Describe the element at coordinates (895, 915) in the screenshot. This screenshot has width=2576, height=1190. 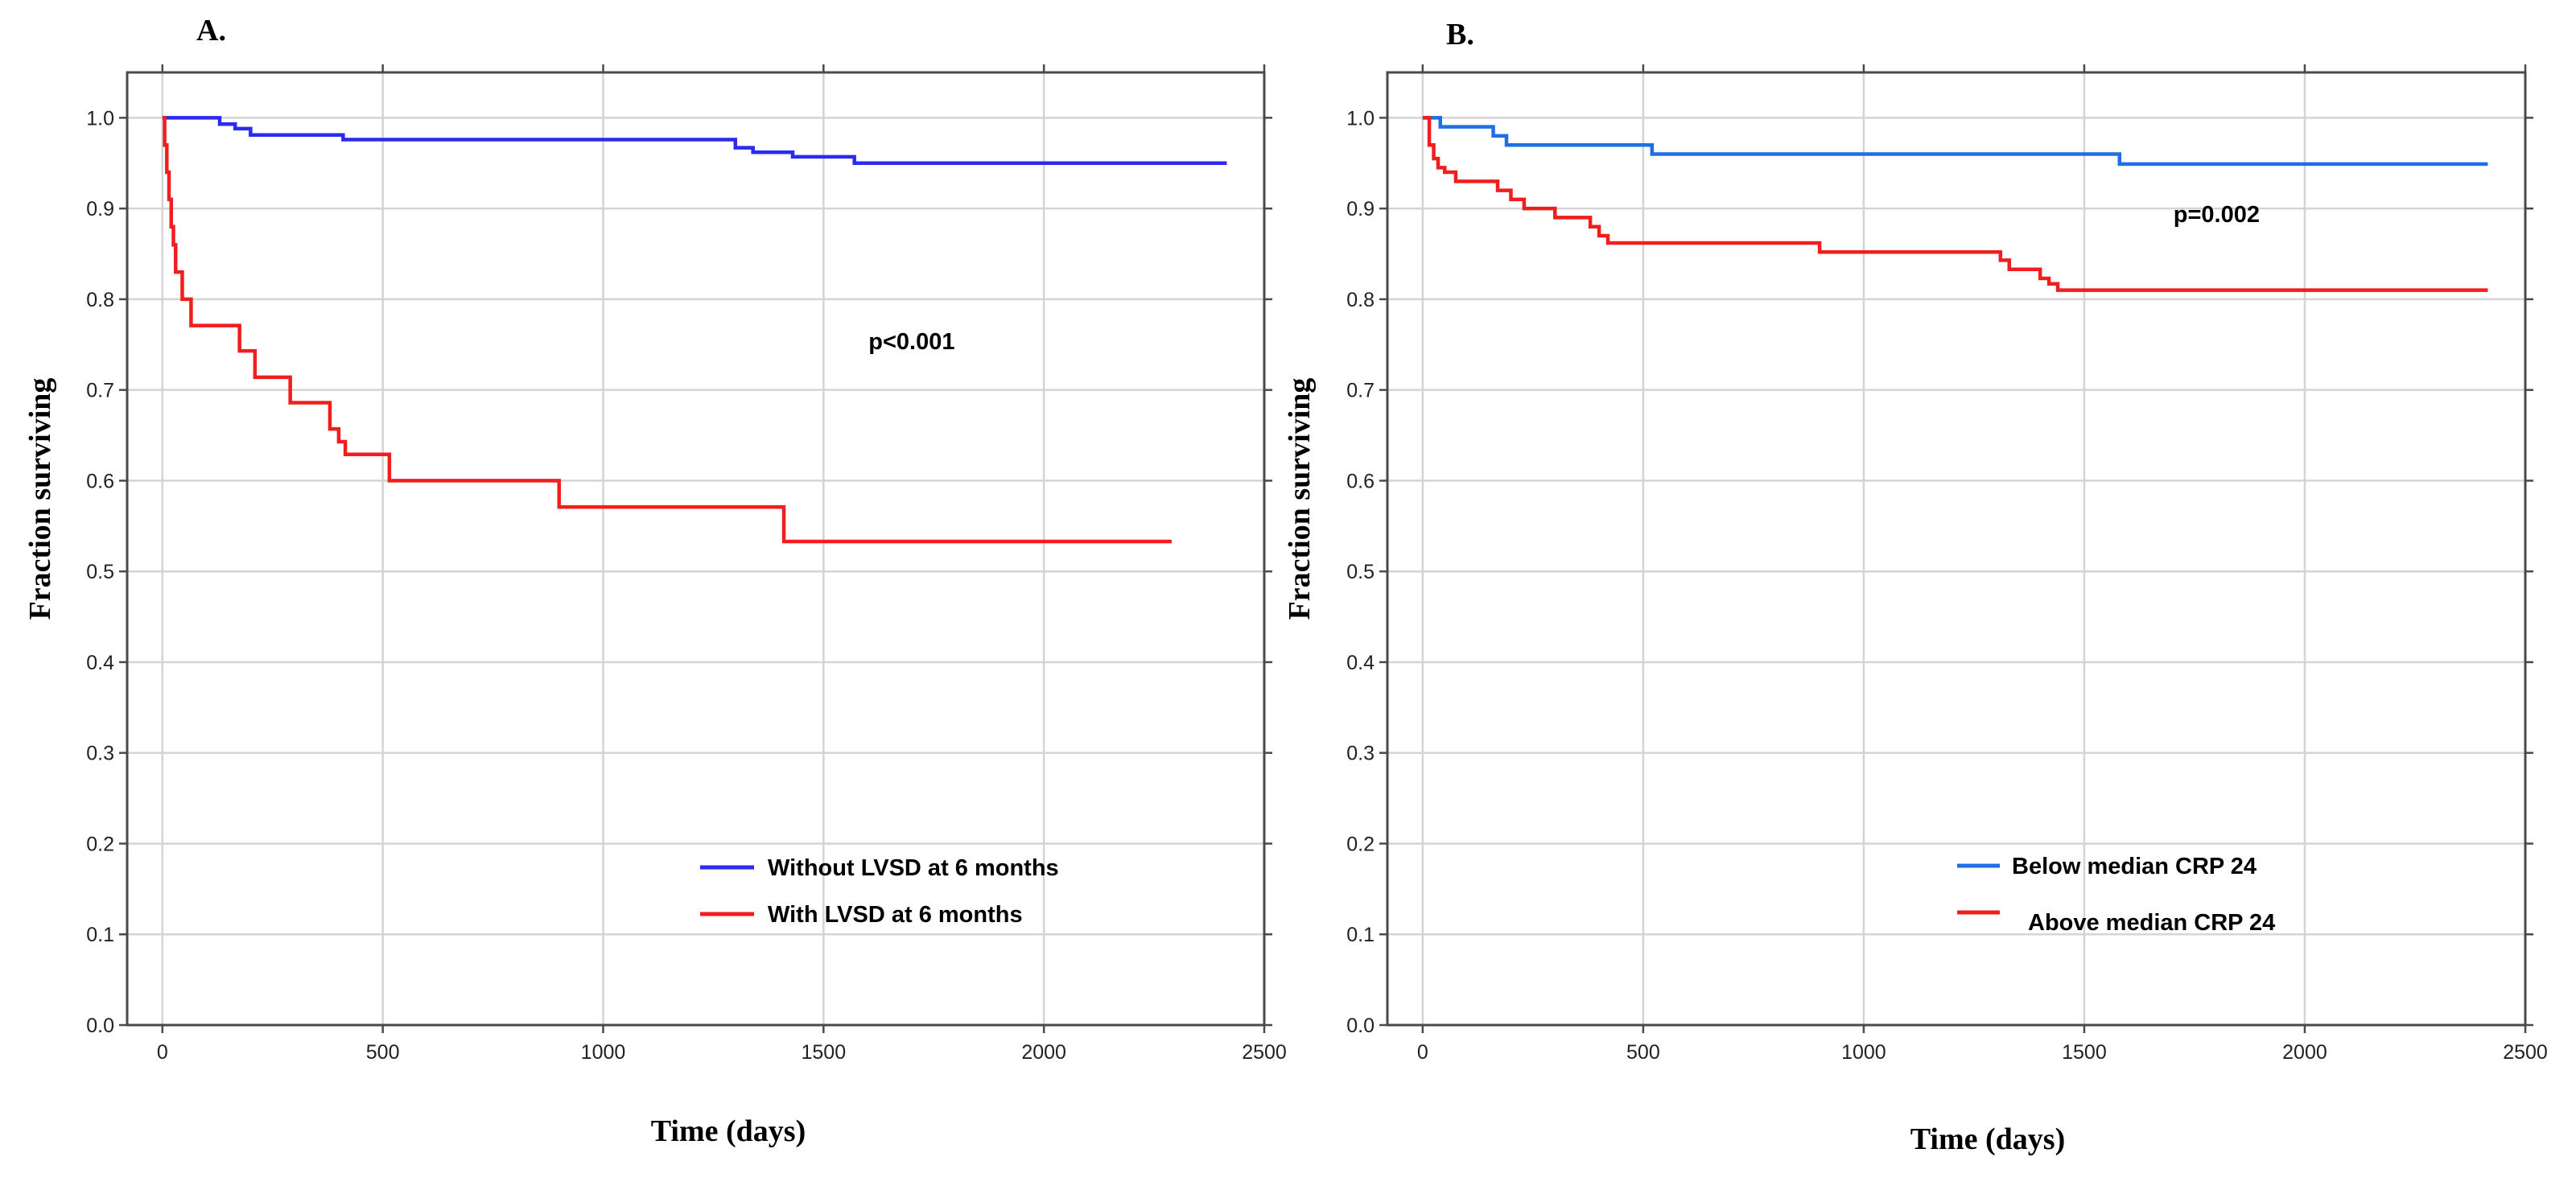
I see `legend-label: With LVSD at 6 months` at that location.